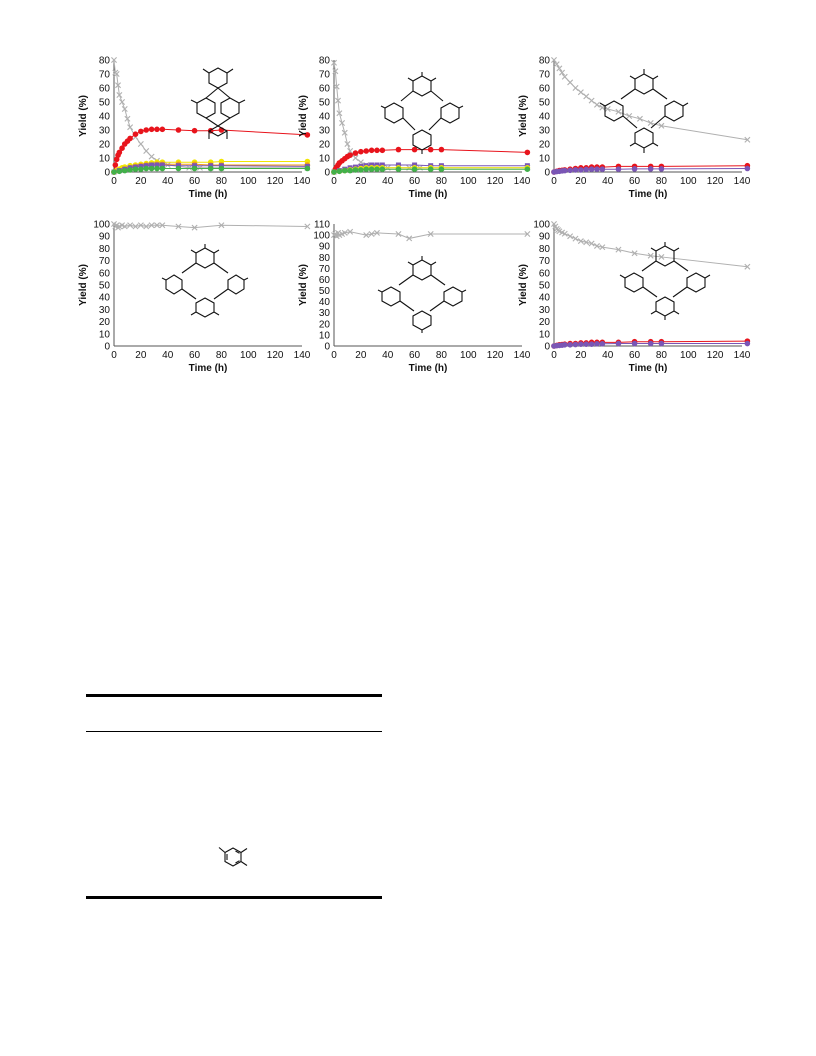 The width and height of the screenshot is (816, 1056). I want to click on x-axis-label: Time (h), so click(648, 194).